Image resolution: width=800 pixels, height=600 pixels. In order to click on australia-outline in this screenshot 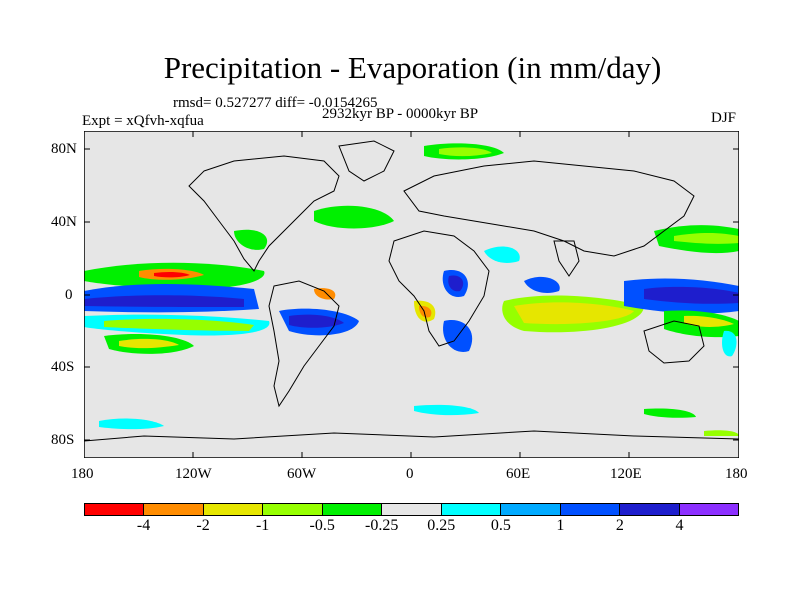, I will do `click(674, 342)`.